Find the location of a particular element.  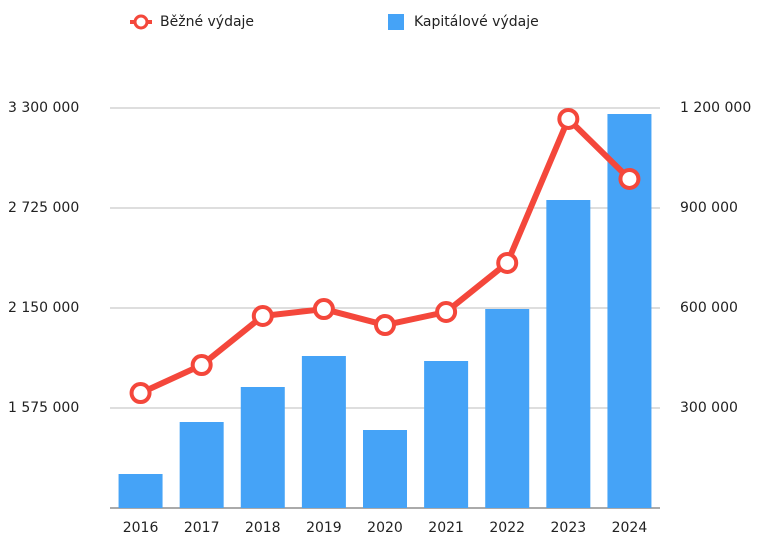

y-tick-label: 1 575 000 is located at coordinates (43, 408).